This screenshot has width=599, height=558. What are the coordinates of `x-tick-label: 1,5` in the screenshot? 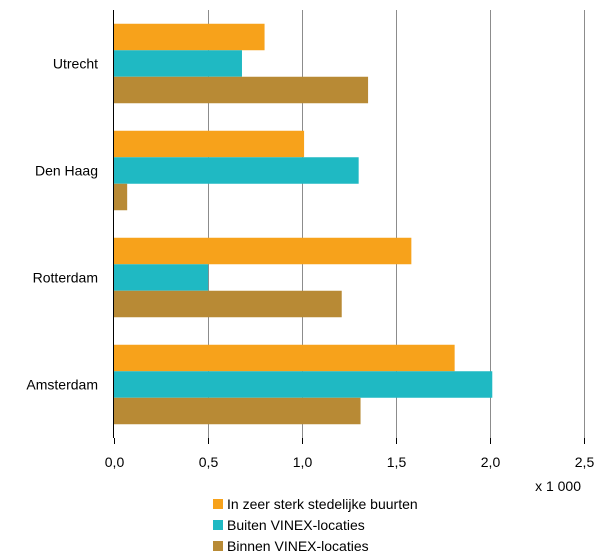 It's located at (397, 462).